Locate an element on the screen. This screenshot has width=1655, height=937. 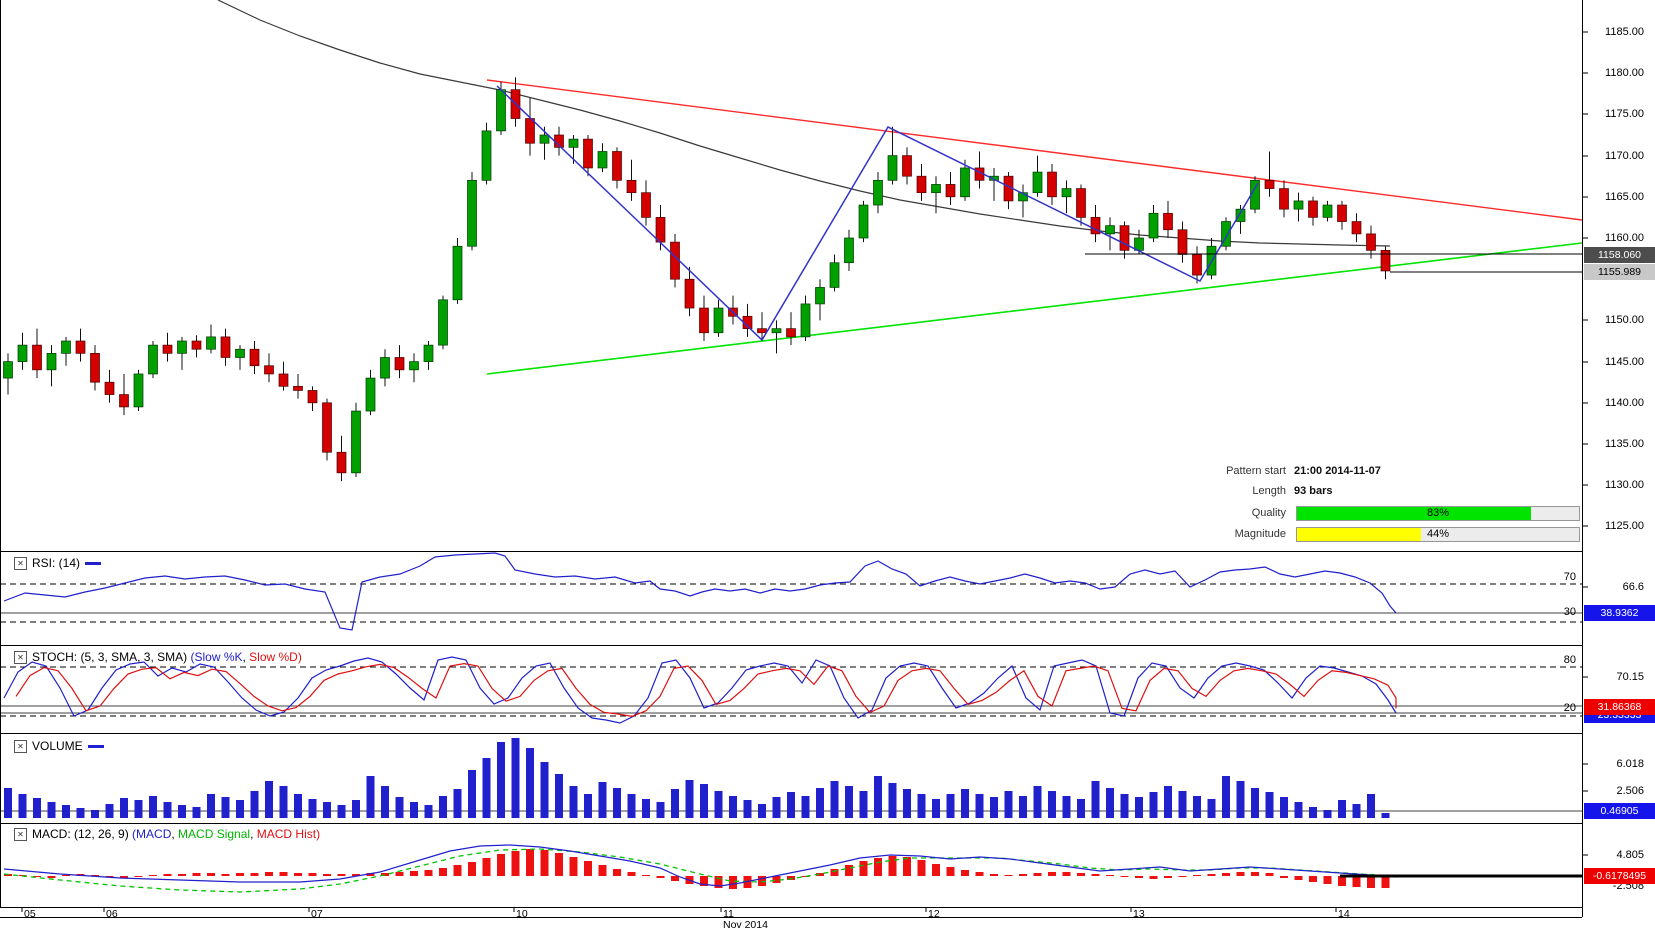
stoch-axis-tick-label: 70.15 is located at coordinates (1630, 677).